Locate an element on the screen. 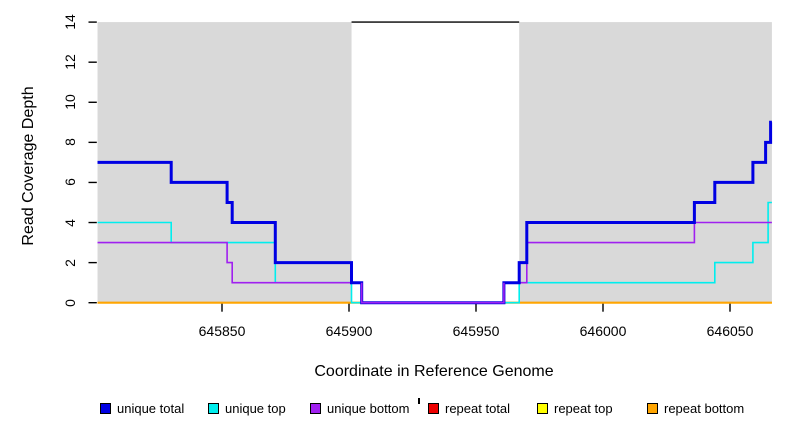 The image size is (792, 432). y-tick-label: 4 is located at coordinates (70, 222).